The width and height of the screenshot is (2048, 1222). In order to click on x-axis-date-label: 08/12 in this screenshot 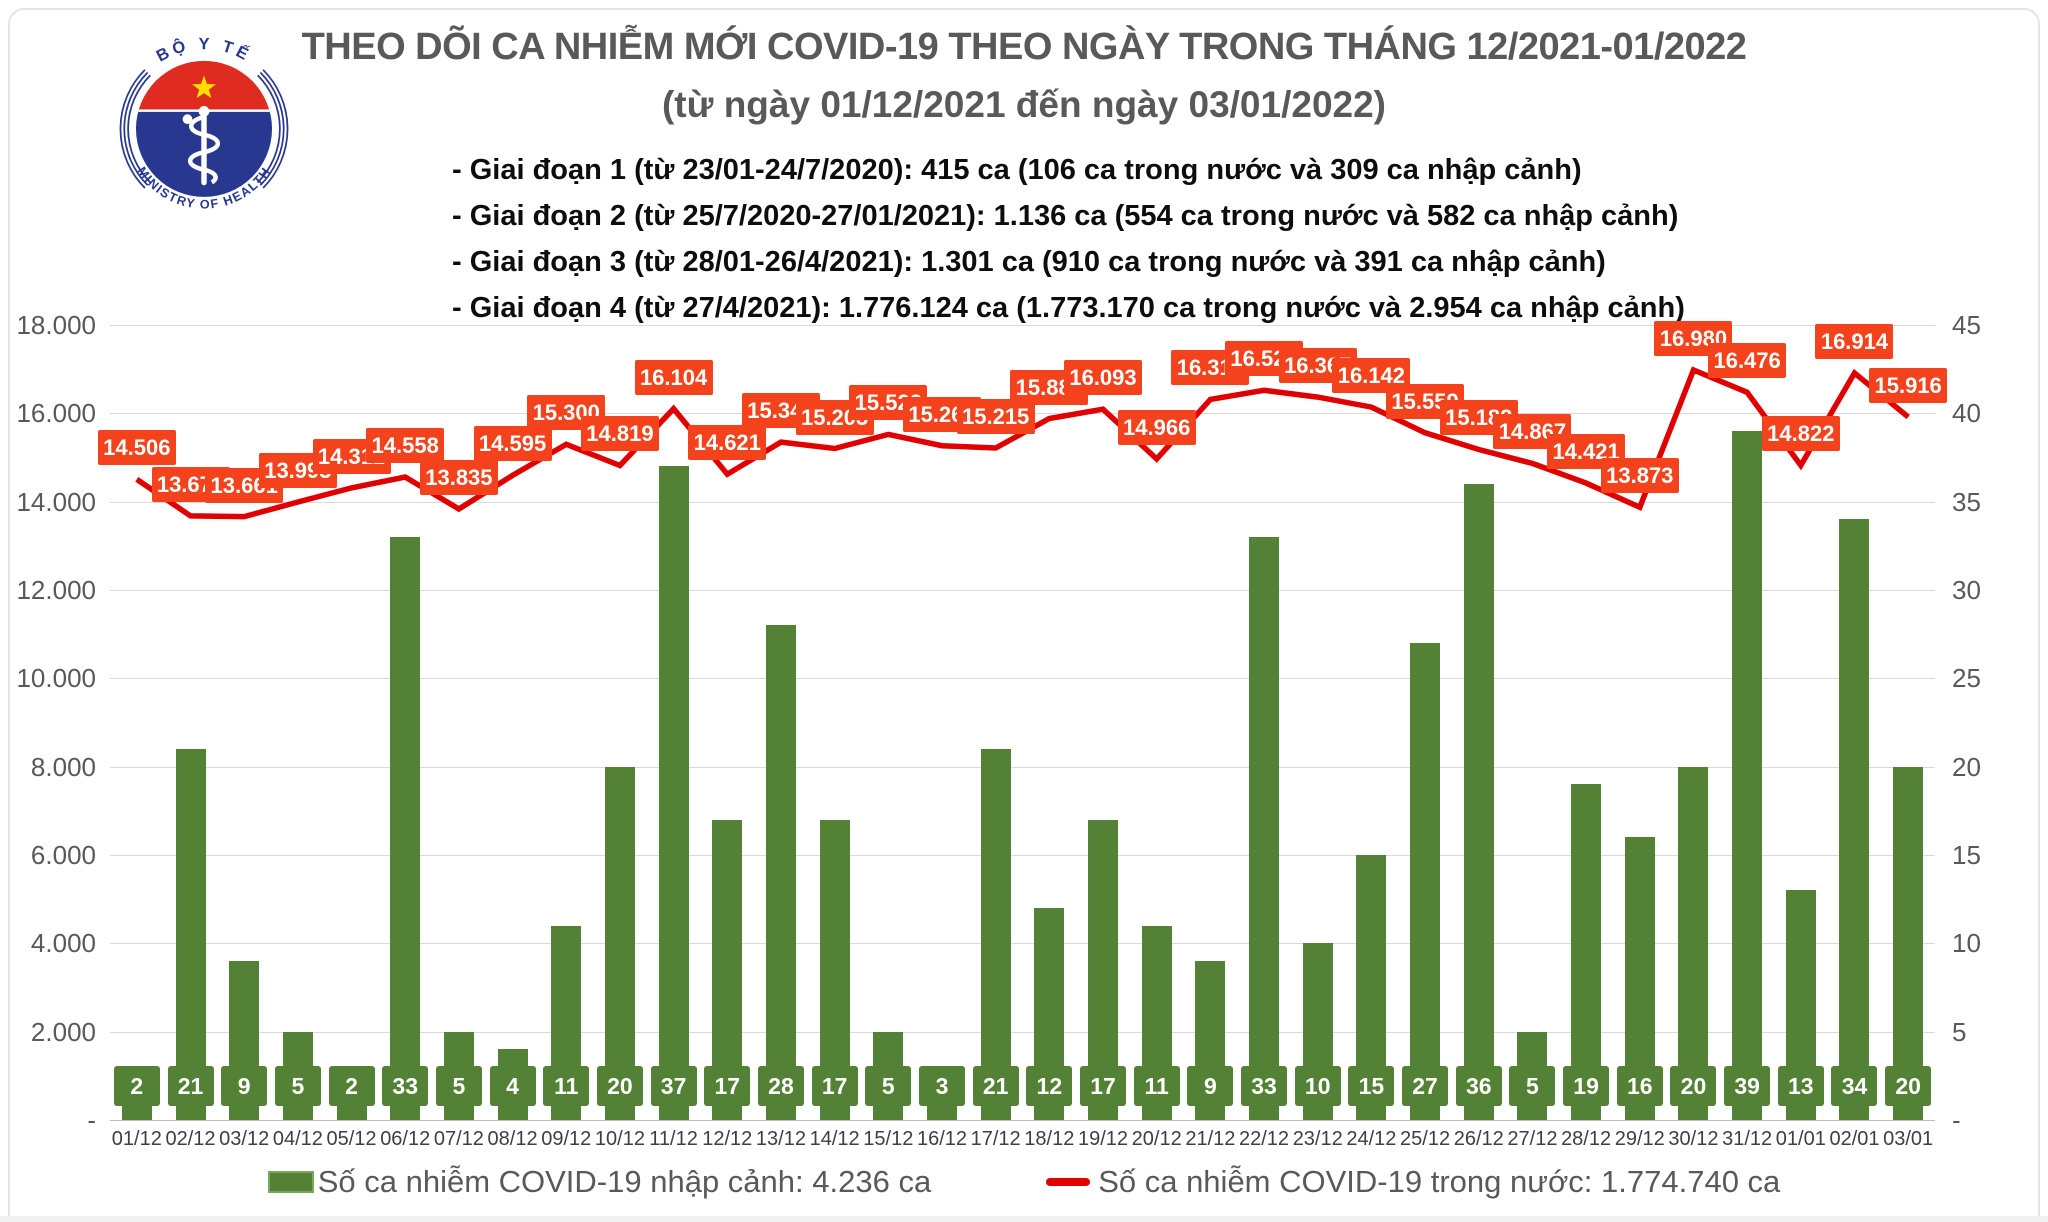, I will do `click(512, 1139)`.